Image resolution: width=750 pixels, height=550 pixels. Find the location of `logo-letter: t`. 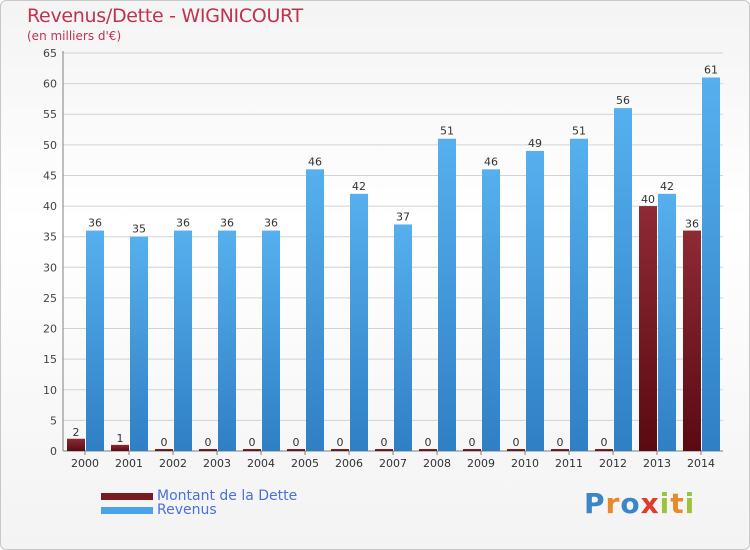

logo-letter: t is located at coordinates (677, 503).